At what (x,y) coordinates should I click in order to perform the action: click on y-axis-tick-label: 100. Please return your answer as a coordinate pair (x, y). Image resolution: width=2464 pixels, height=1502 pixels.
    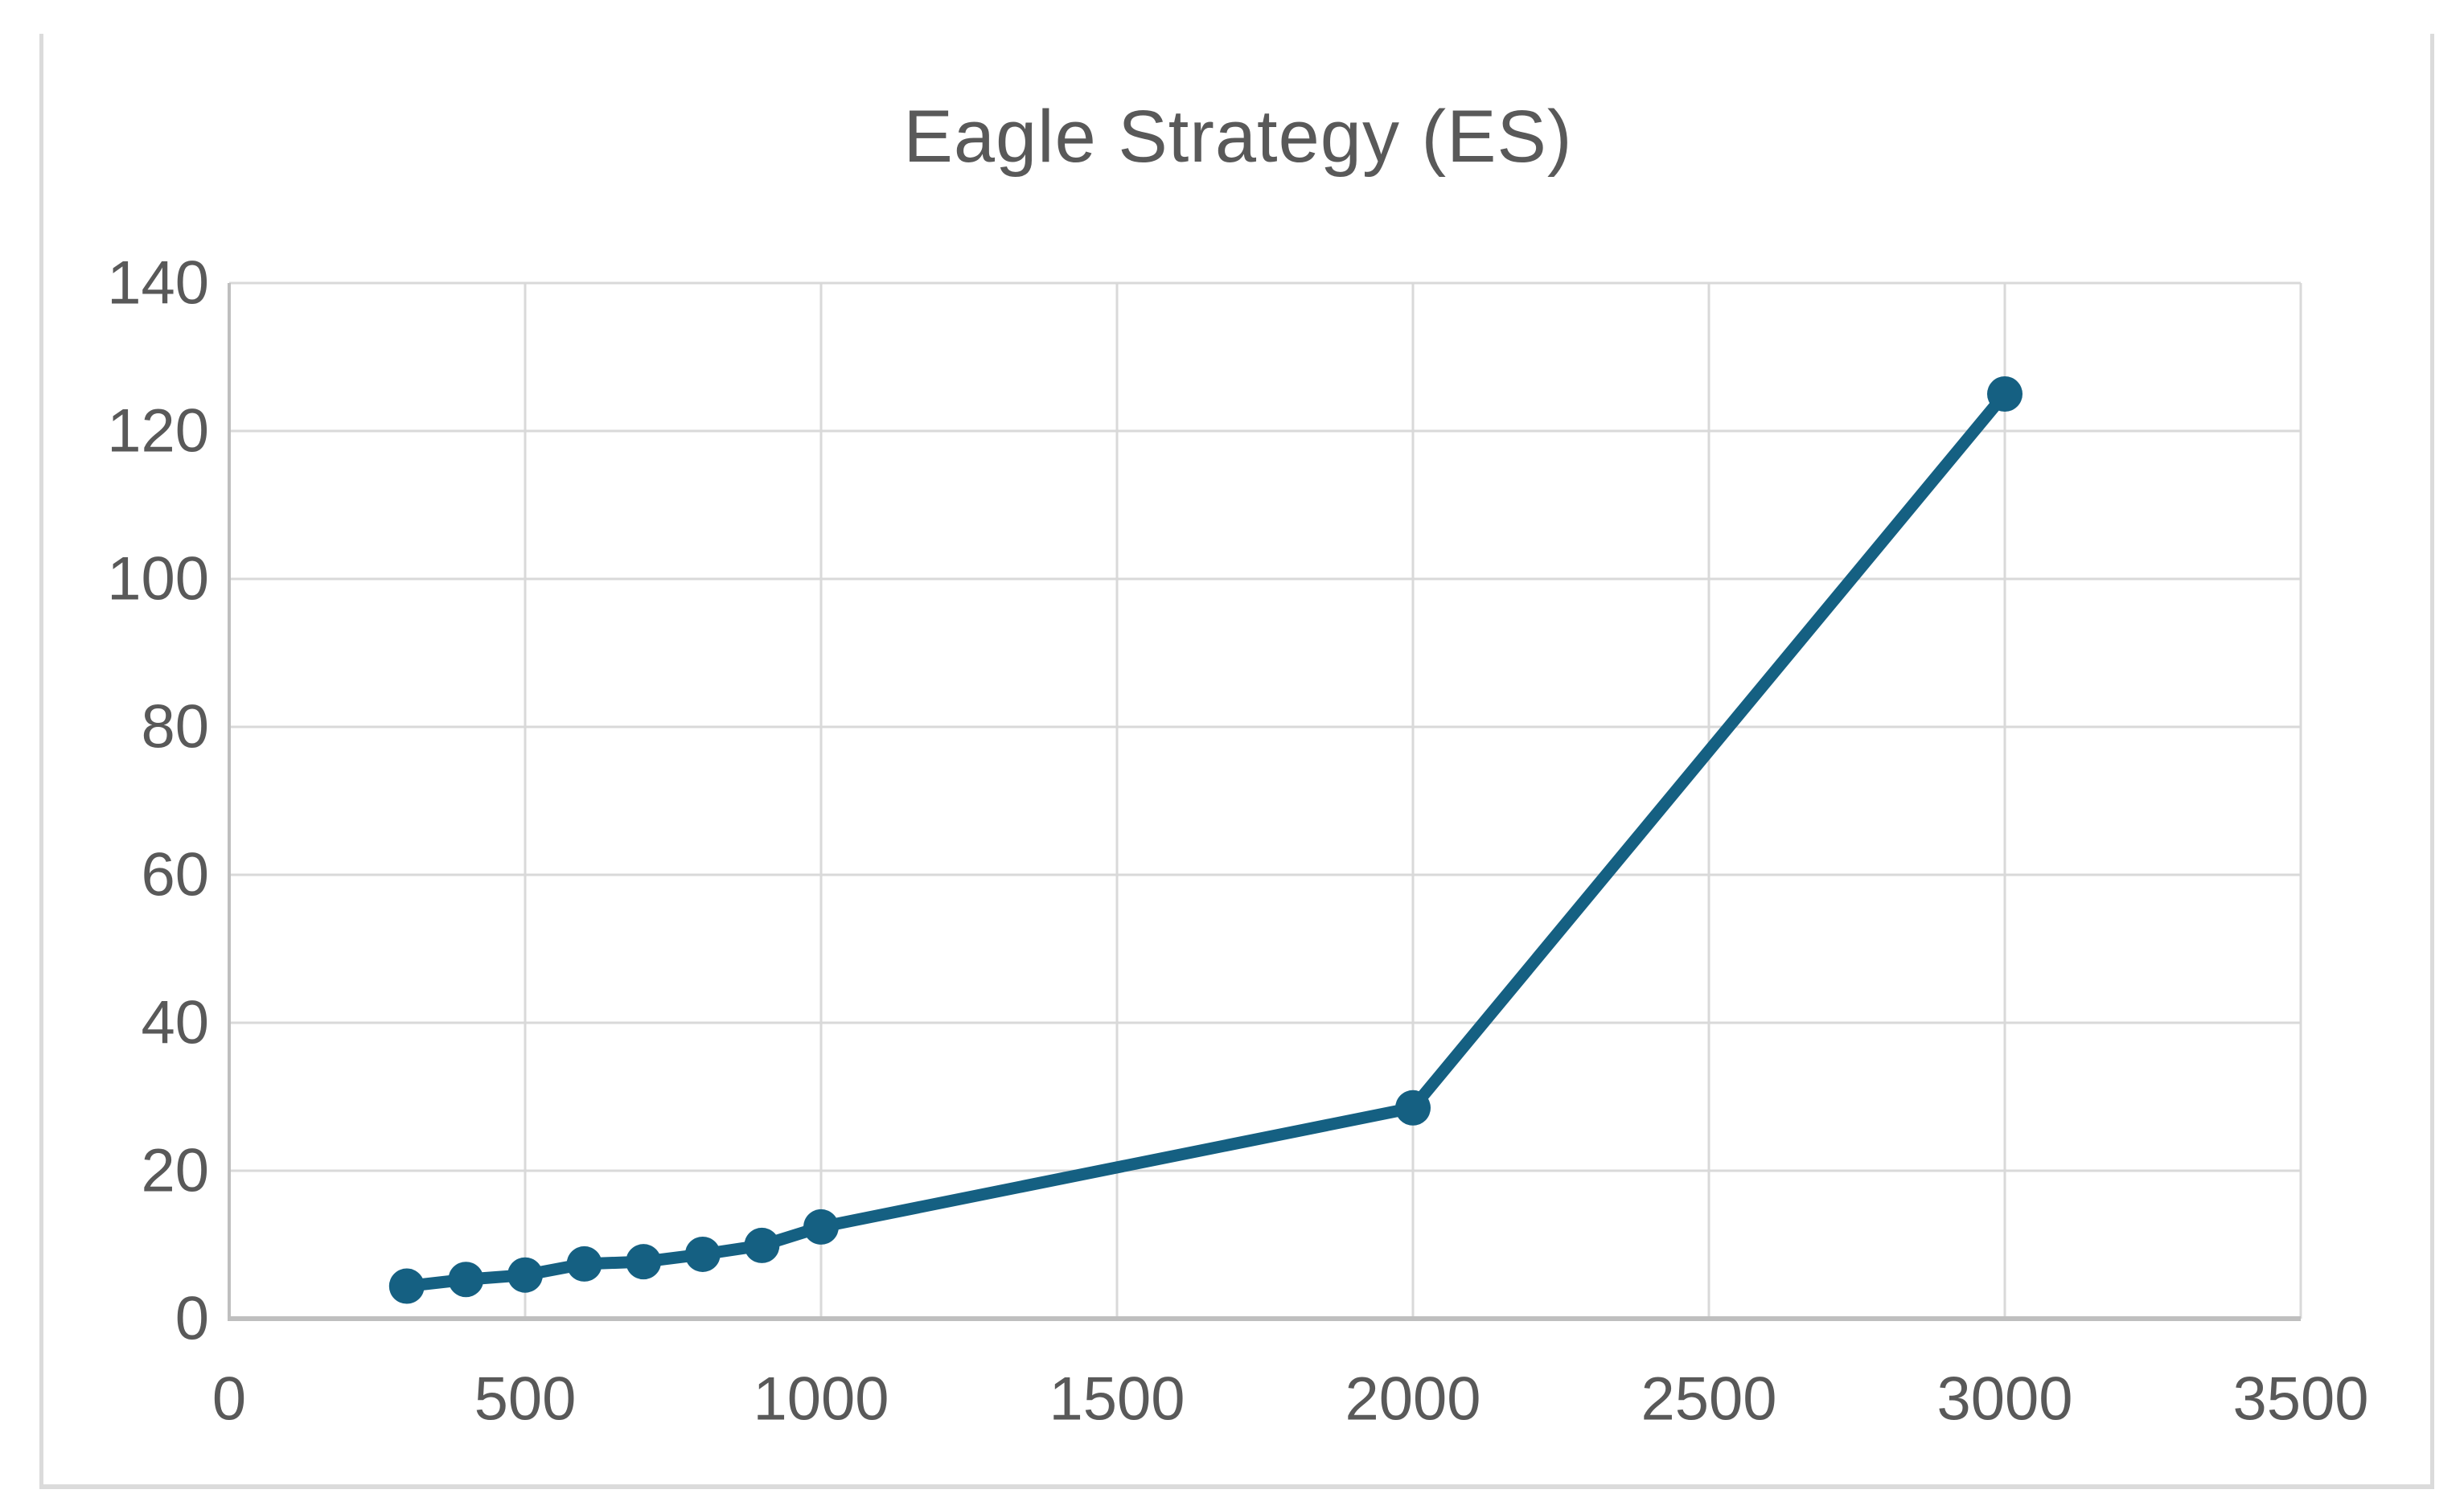
    Looking at the image, I should click on (158, 579).